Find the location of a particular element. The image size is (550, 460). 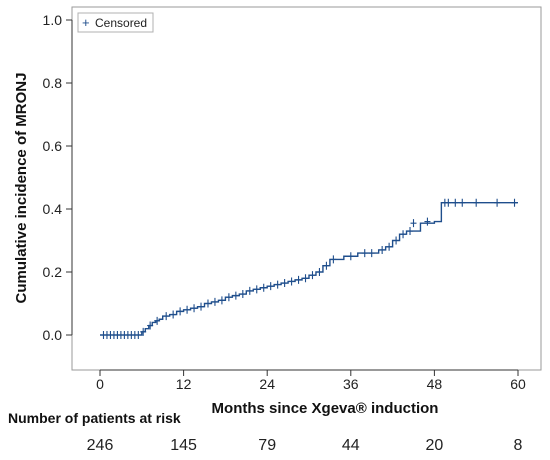

risk-count: 20 is located at coordinates (435, 445).